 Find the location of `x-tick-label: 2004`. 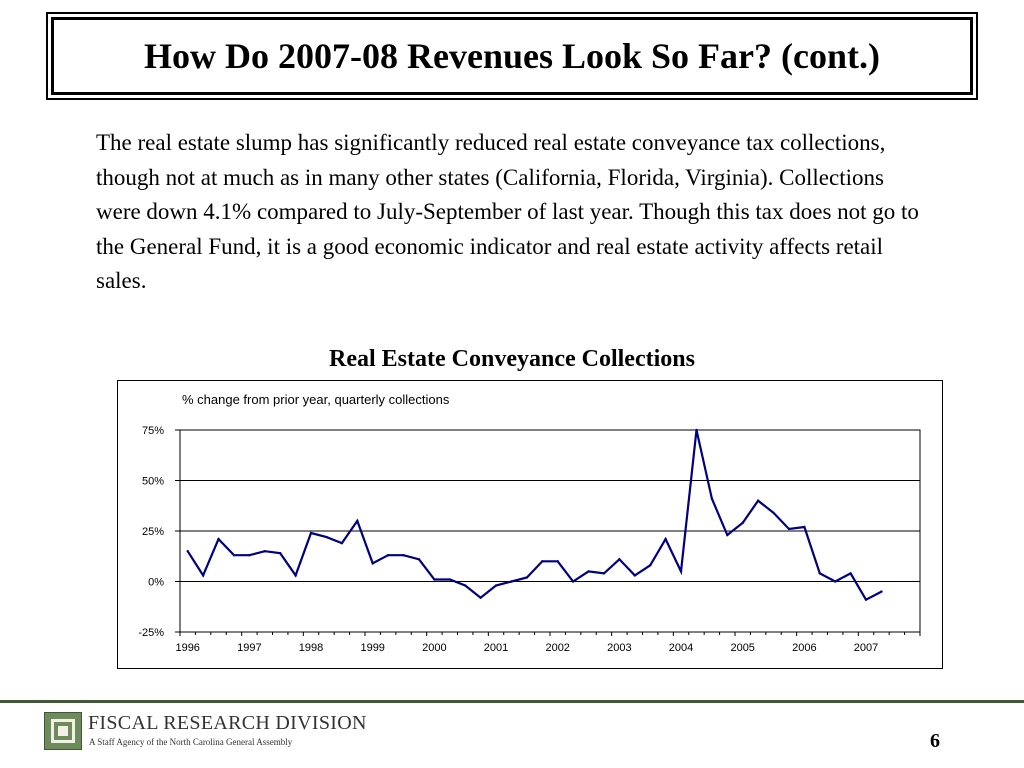

x-tick-label: 2004 is located at coordinates (681, 648).